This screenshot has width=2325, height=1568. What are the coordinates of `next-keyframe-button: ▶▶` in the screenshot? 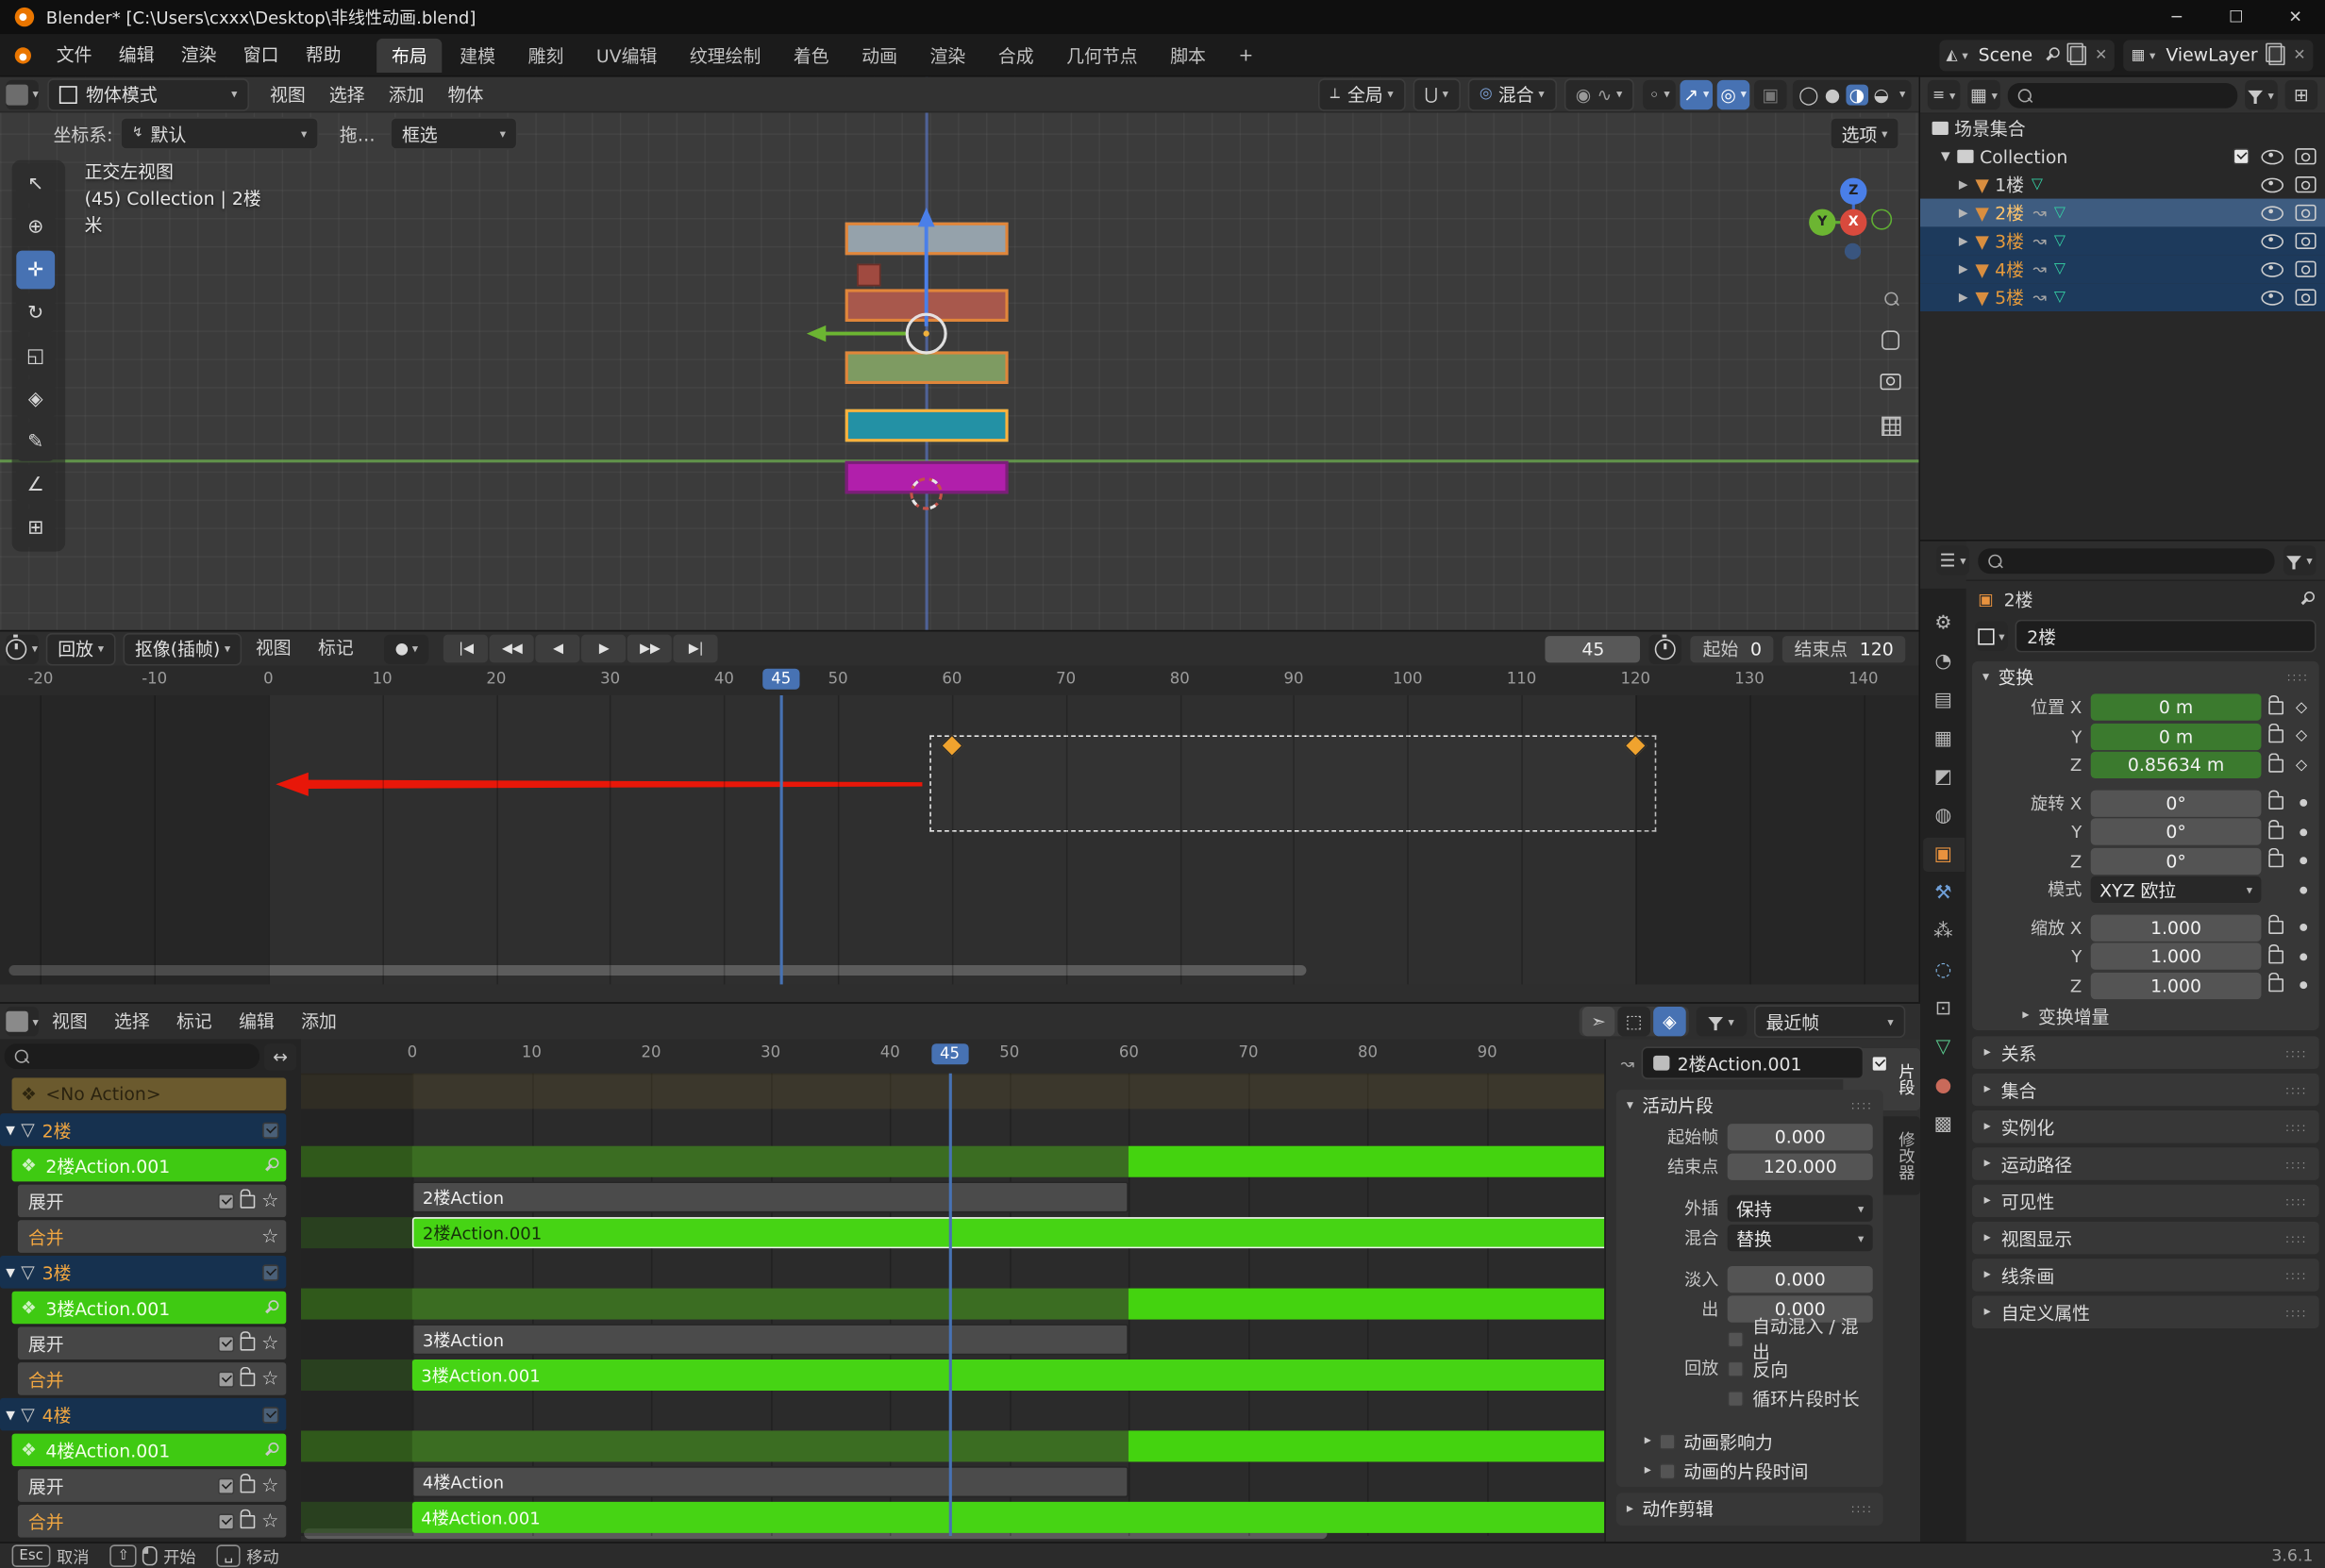 It's located at (650, 648).